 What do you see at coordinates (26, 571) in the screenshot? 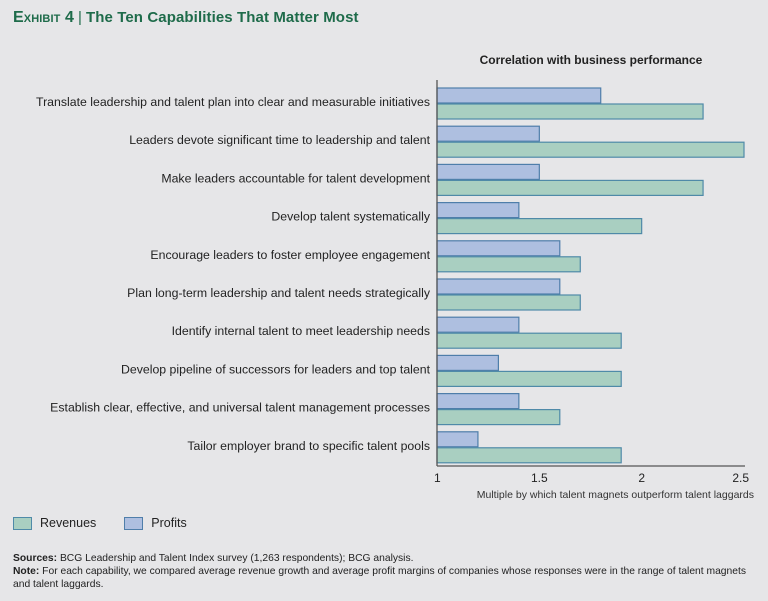
I see `note-label: Note:` at bounding box center [26, 571].